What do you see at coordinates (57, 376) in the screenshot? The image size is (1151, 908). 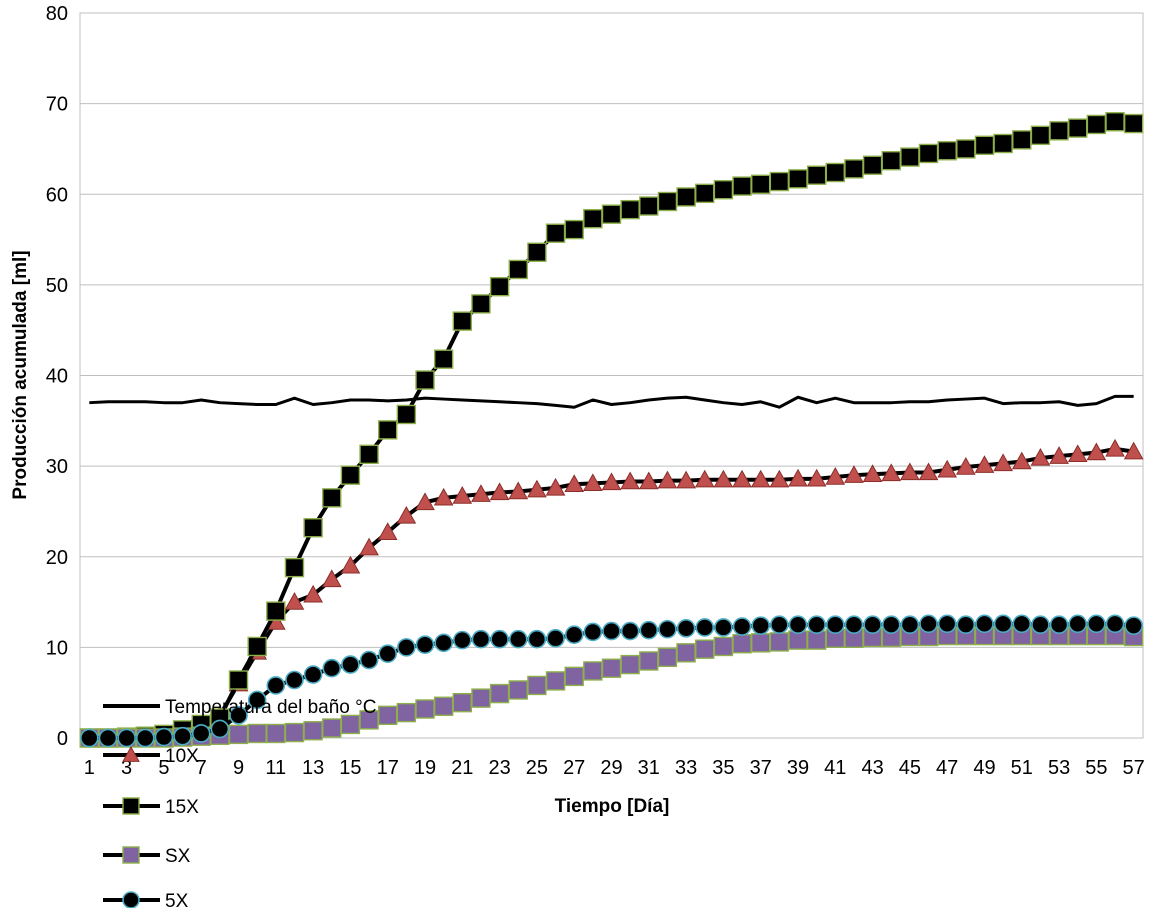 I see `y-axis-ticks: 0 10 20 30 40 50 60 70 80` at bounding box center [57, 376].